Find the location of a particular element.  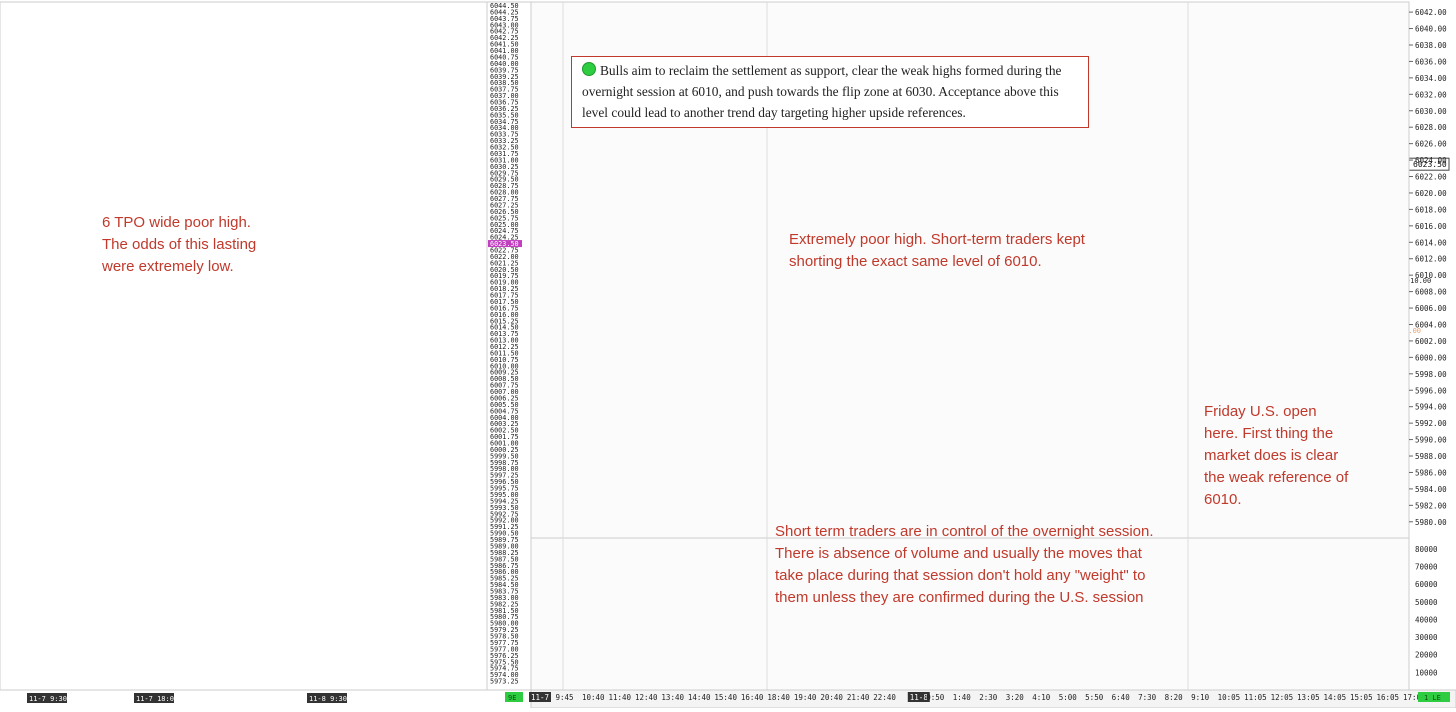

ladder-price-label: 5976.25 is located at coordinates (504, 656).